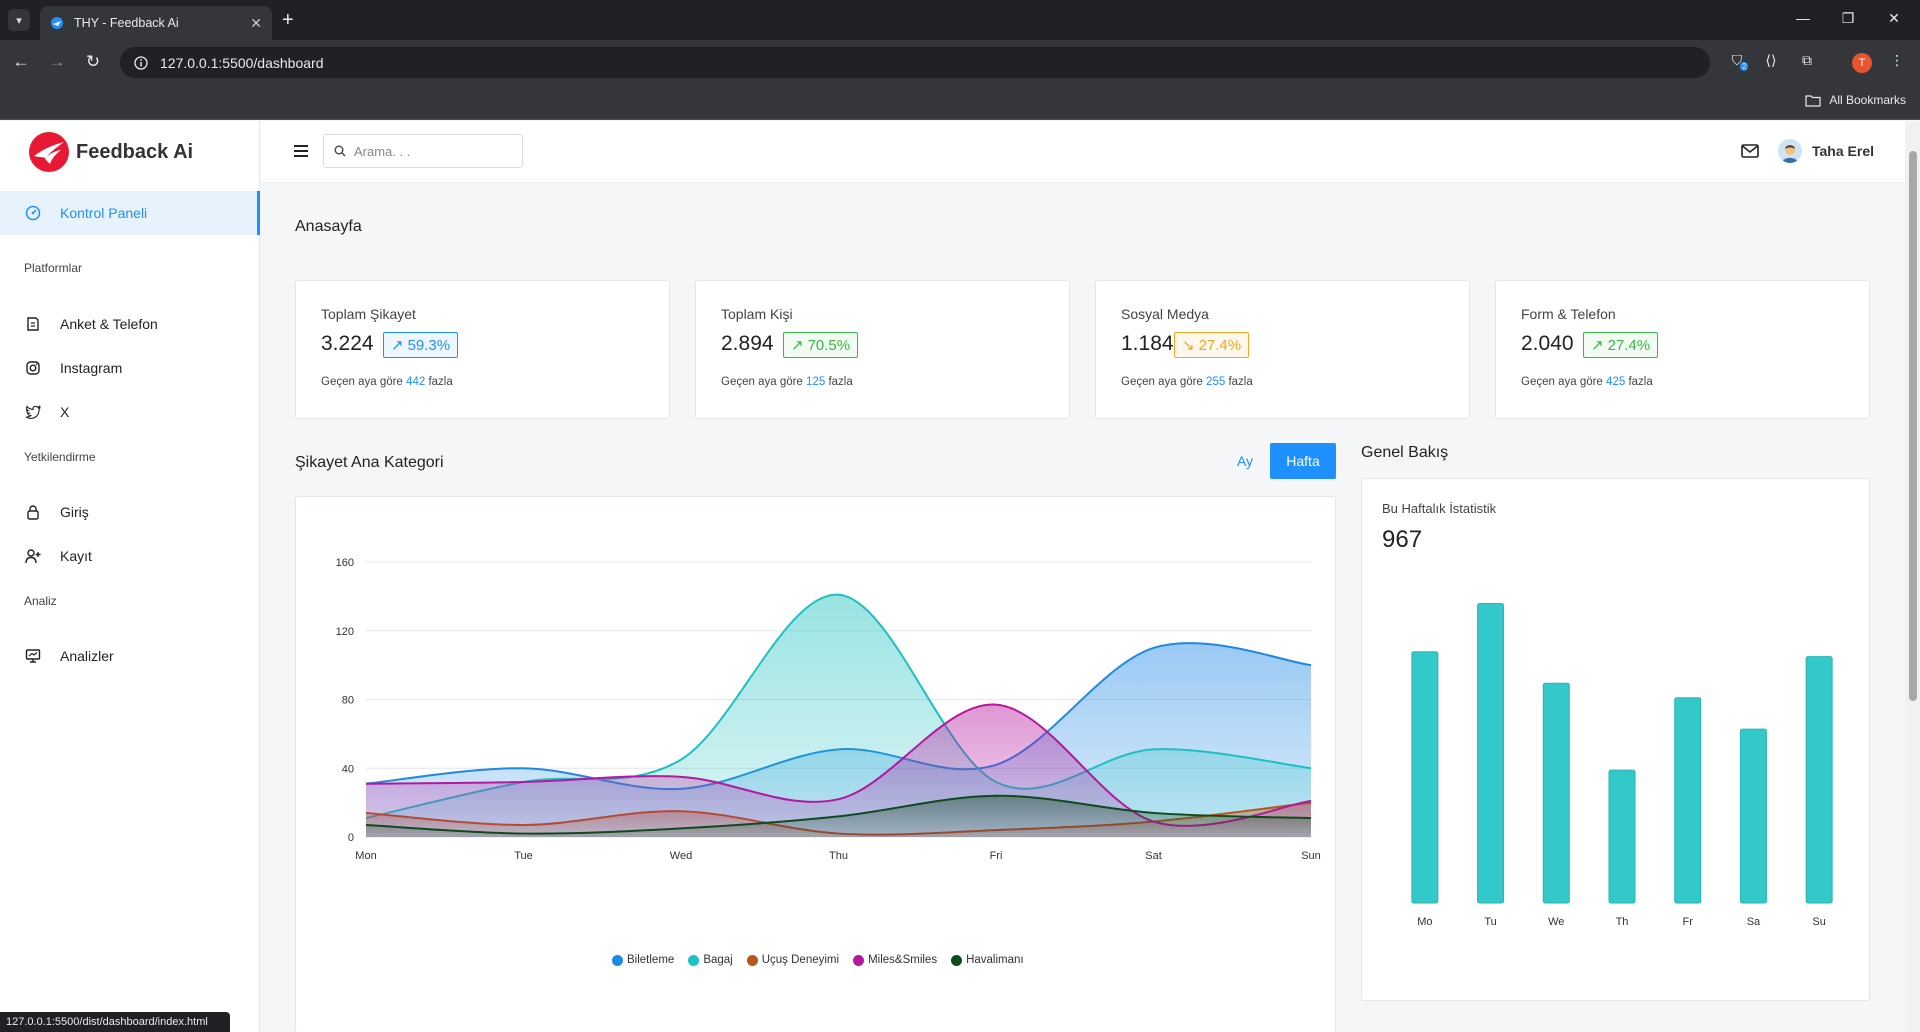 This screenshot has width=1920, height=1032. I want to click on sidebar-item-analizler: Analizler, so click(69, 656).